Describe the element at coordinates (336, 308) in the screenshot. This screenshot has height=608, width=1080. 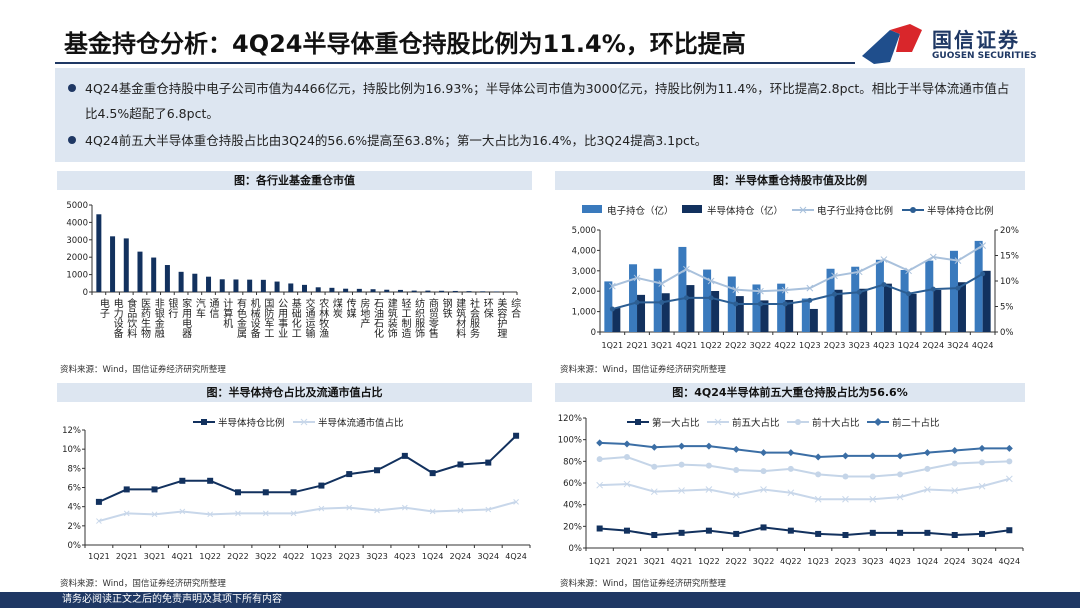
I see `x-tick-label: 煤炭` at that location.